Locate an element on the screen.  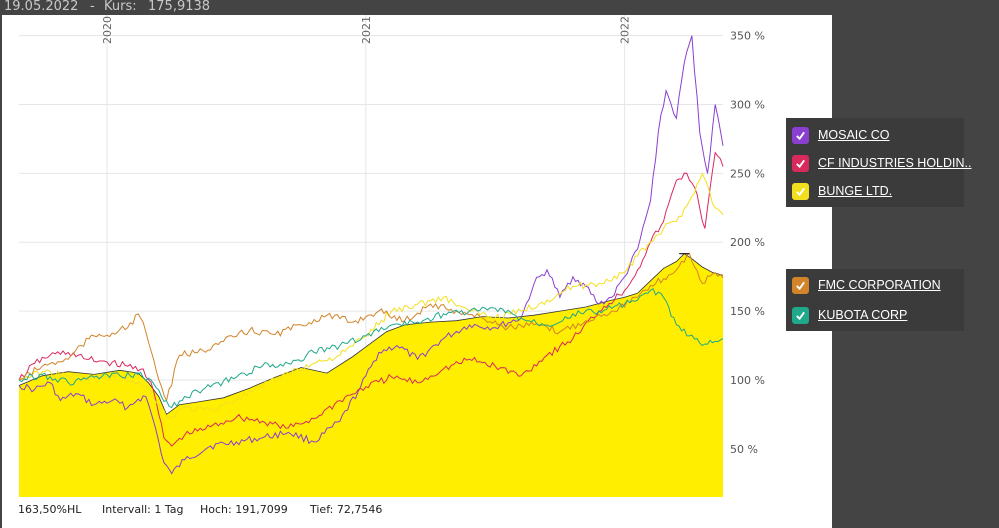
legend-item-fmc: FMC CORPORATION is located at coordinates (866, 285).